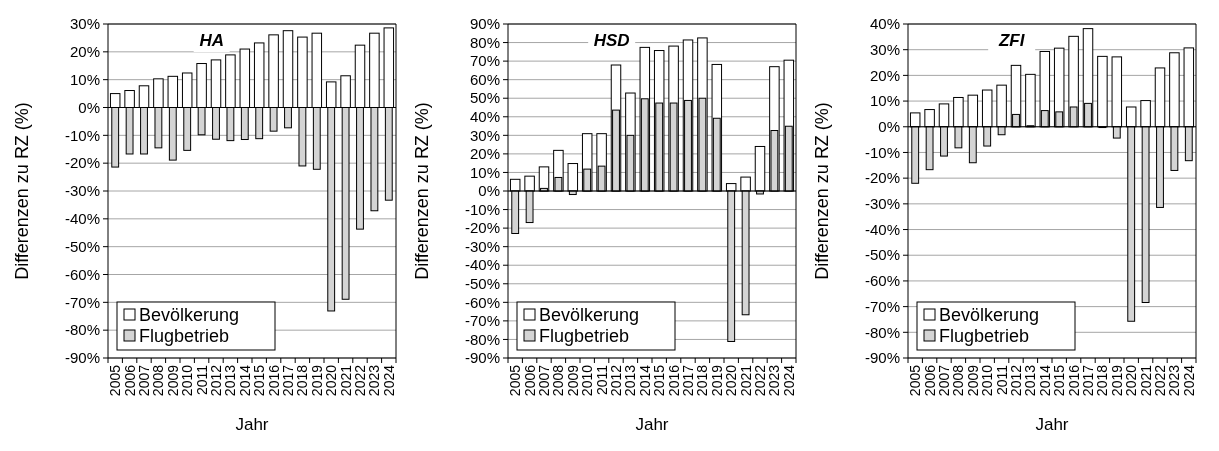 This screenshot has height=451, width=1219. What do you see at coordinates (611, 40) in the screenshot?
I see `chart-title: HSD` at bounding box center [611, 40].